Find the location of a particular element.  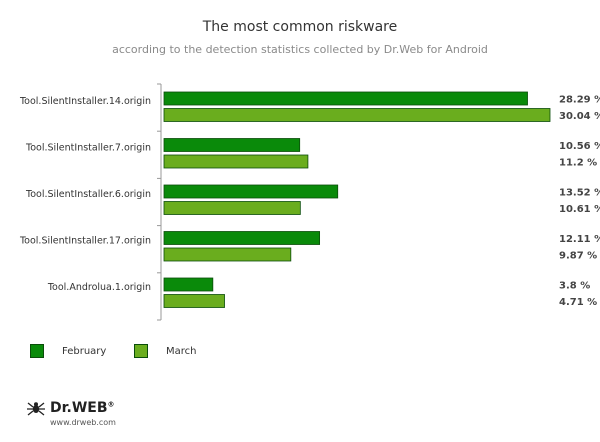

legend-item-march: March is located at coordinates (165, 351).